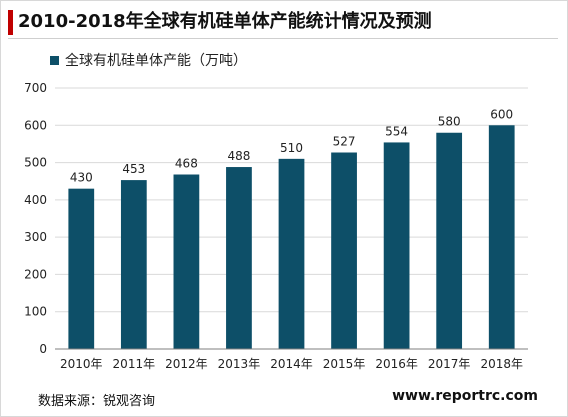  Describe the element at coordinates (396, 131) in the screenshot. I see `data-label: 554` at that location.